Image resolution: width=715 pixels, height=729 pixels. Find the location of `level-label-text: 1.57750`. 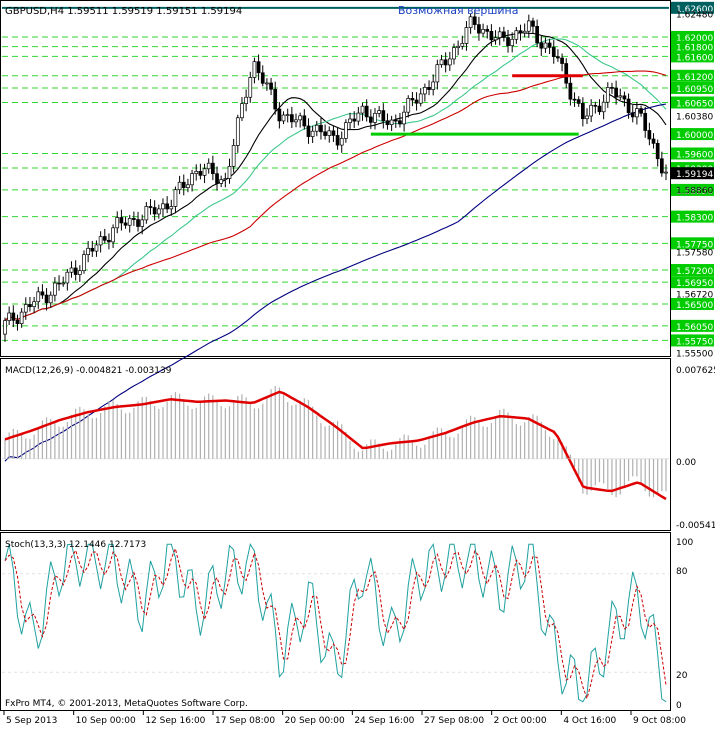

level-label-text: 1.57750 is located at coordinates (694, 245).